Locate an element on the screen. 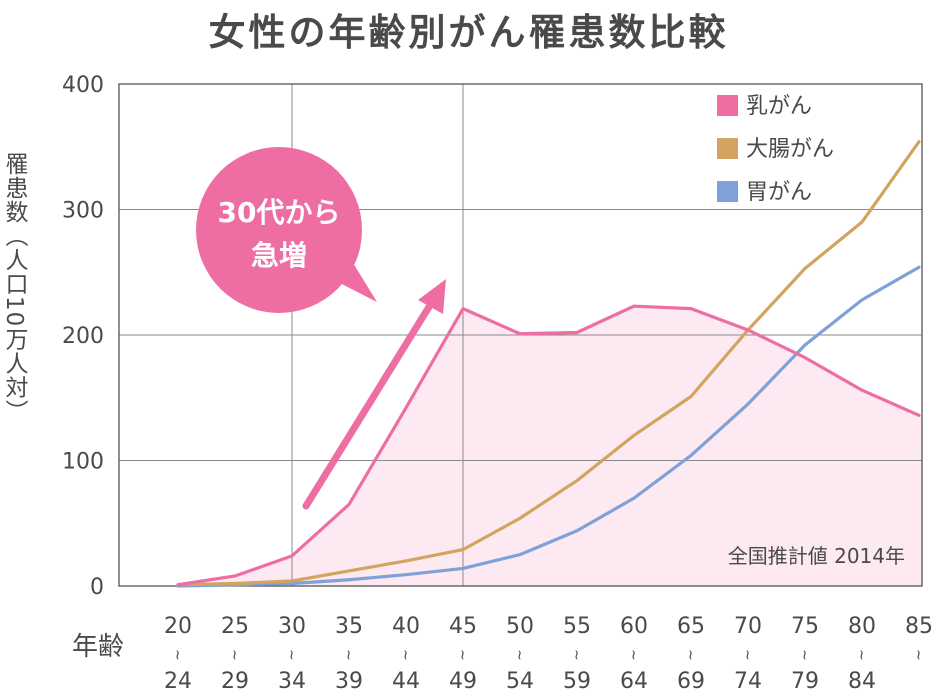 This screenshot has height=692, width=937. arrow-head is located at coordinates (432, 296).